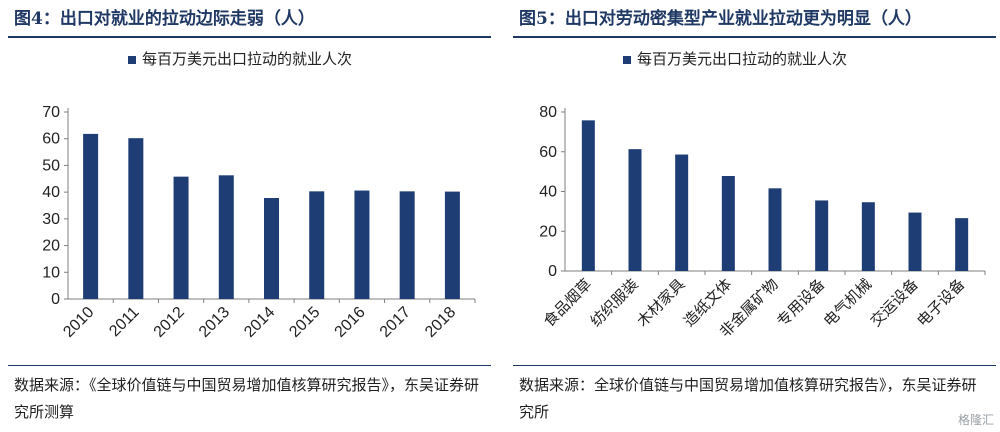 The image size is (1000, 432). What do you see at coordinates (548, 112) in the screenshot?
I see `y-tick-label: 80` at bounding box center [548, 112].